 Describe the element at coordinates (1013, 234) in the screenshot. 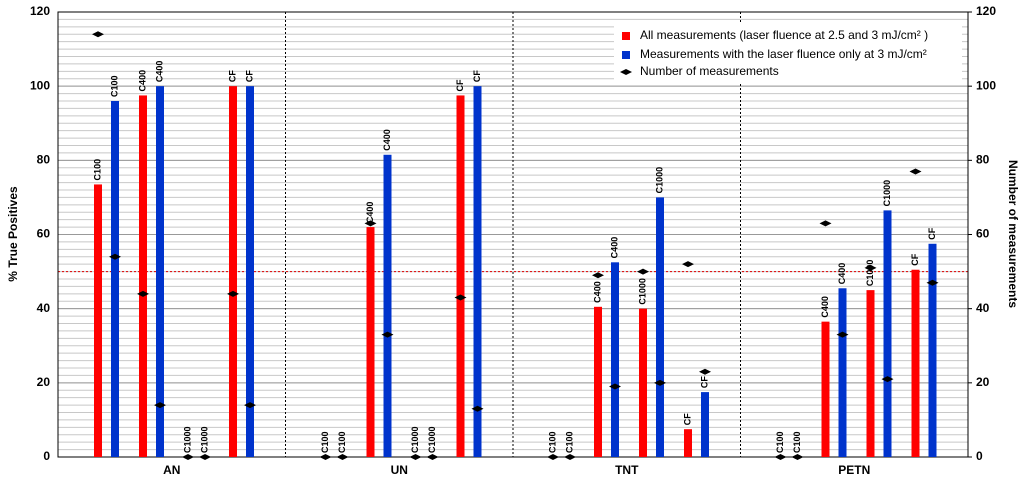

I see `y2-axis-label: Number of measurements` at that location.